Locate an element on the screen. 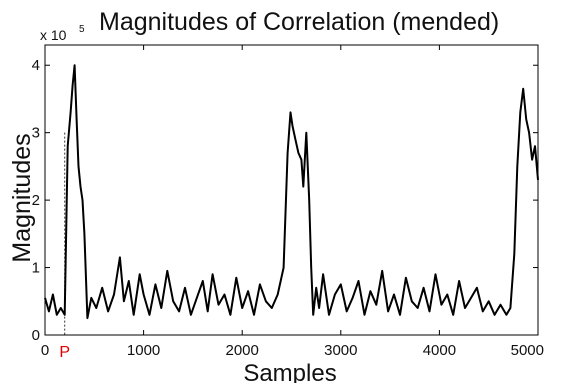  chart-title: Magnitudes of Correlation (mended) is located at coordinates (299, 22).